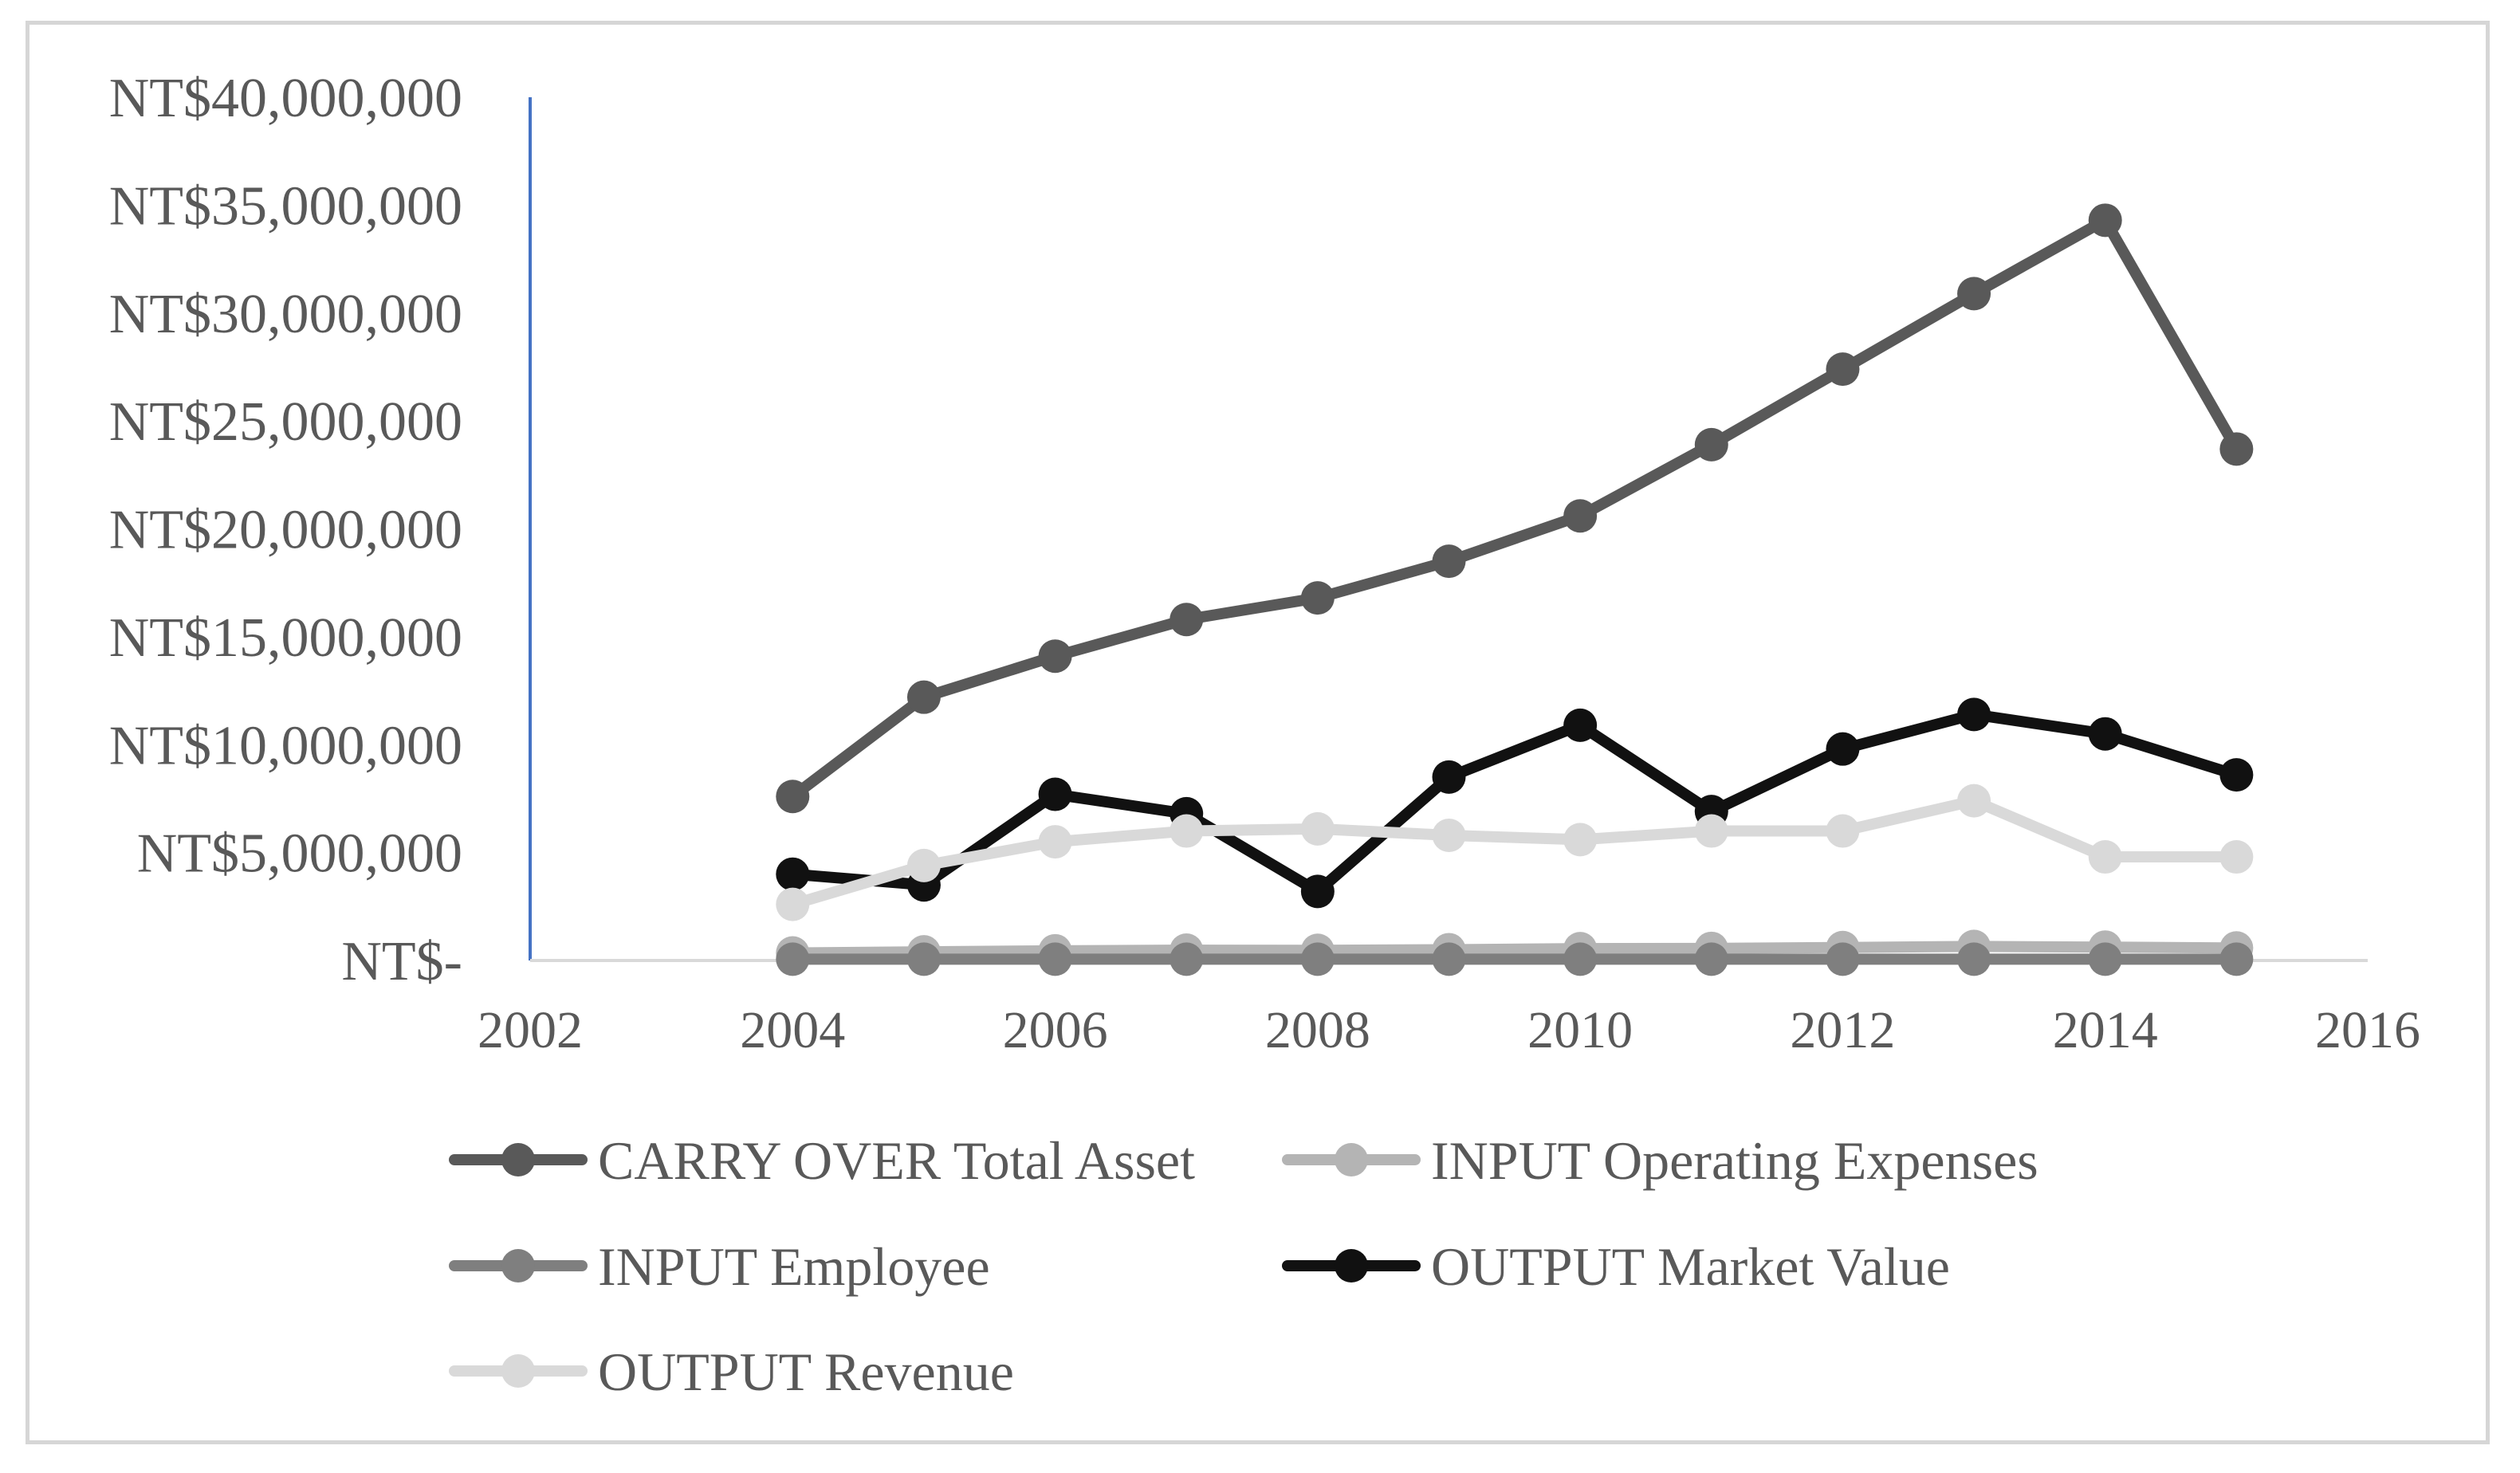  What do you see at coordinates (285, 745) in the screenshot?
I see `y-tick-label: NT$10,000,000` at bounding box center [285, 745].